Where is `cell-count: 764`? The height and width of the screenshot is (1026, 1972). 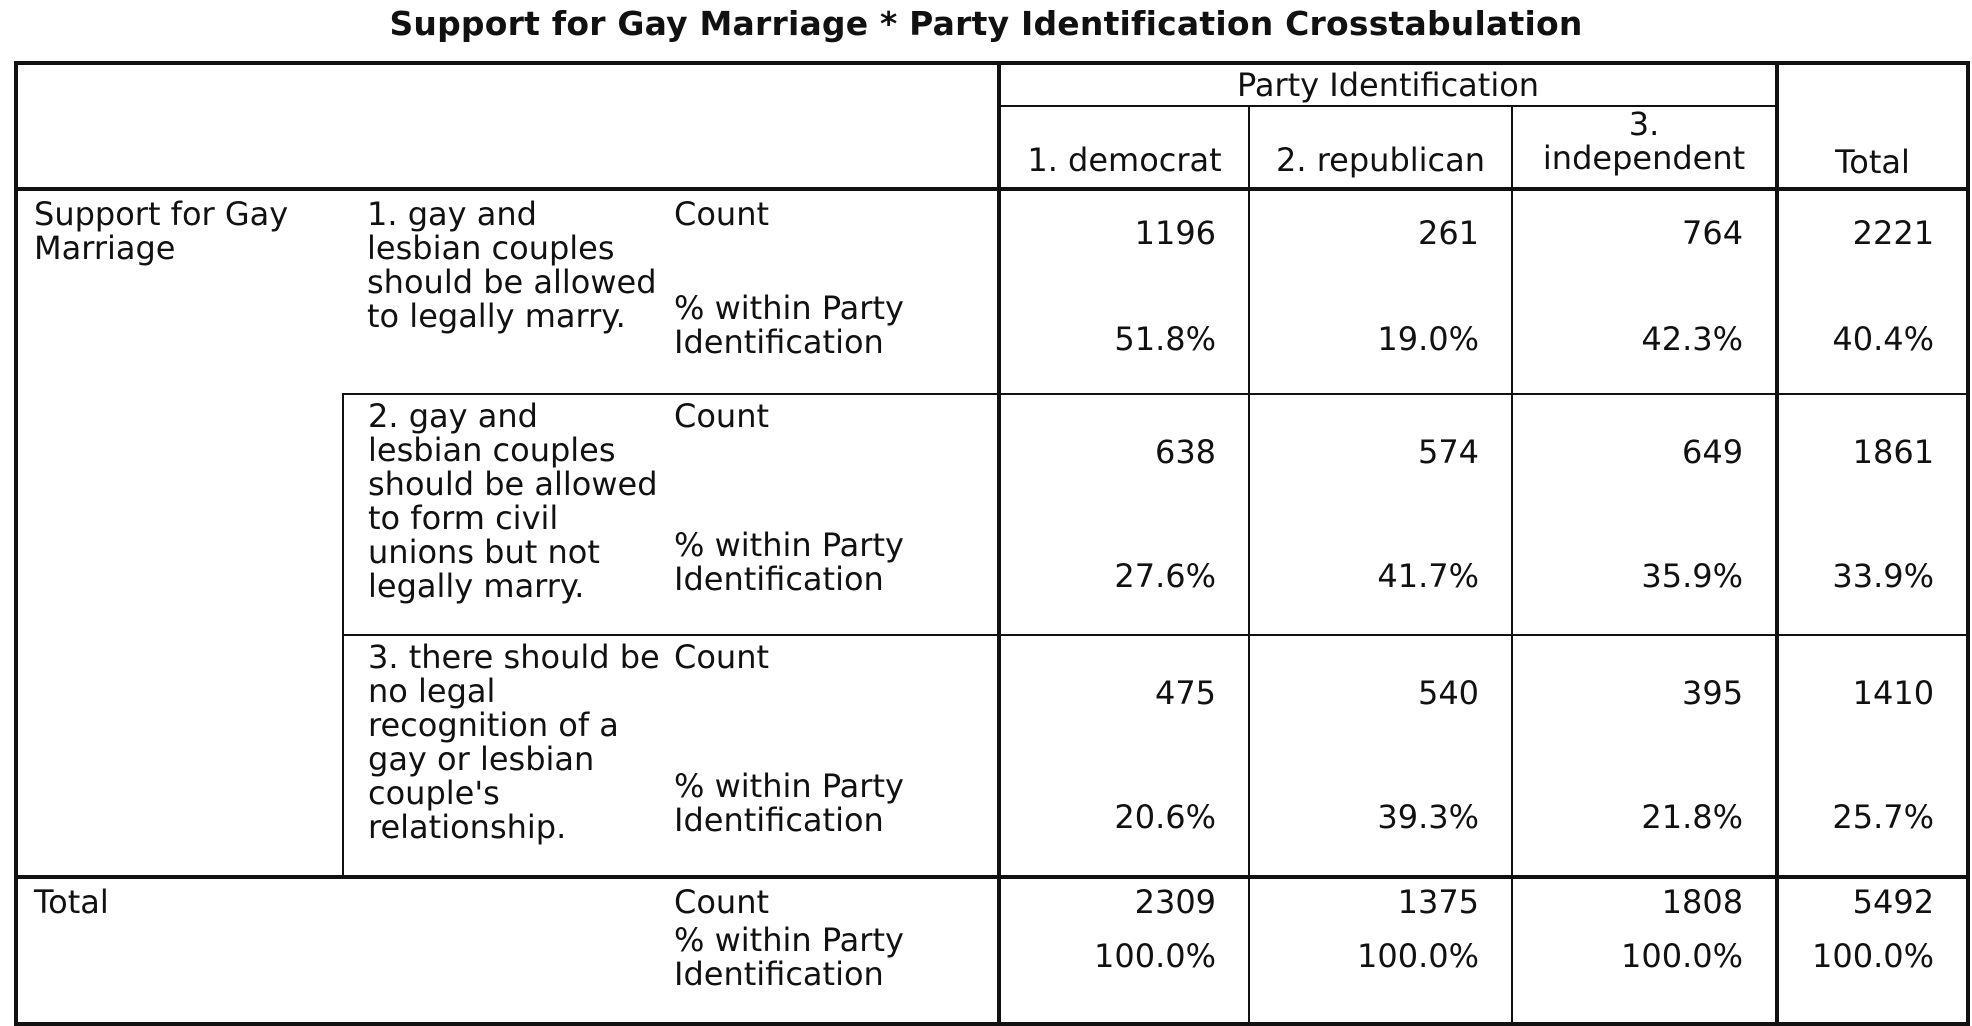
cell-count: 764 is located at coordinates (1644, 232).